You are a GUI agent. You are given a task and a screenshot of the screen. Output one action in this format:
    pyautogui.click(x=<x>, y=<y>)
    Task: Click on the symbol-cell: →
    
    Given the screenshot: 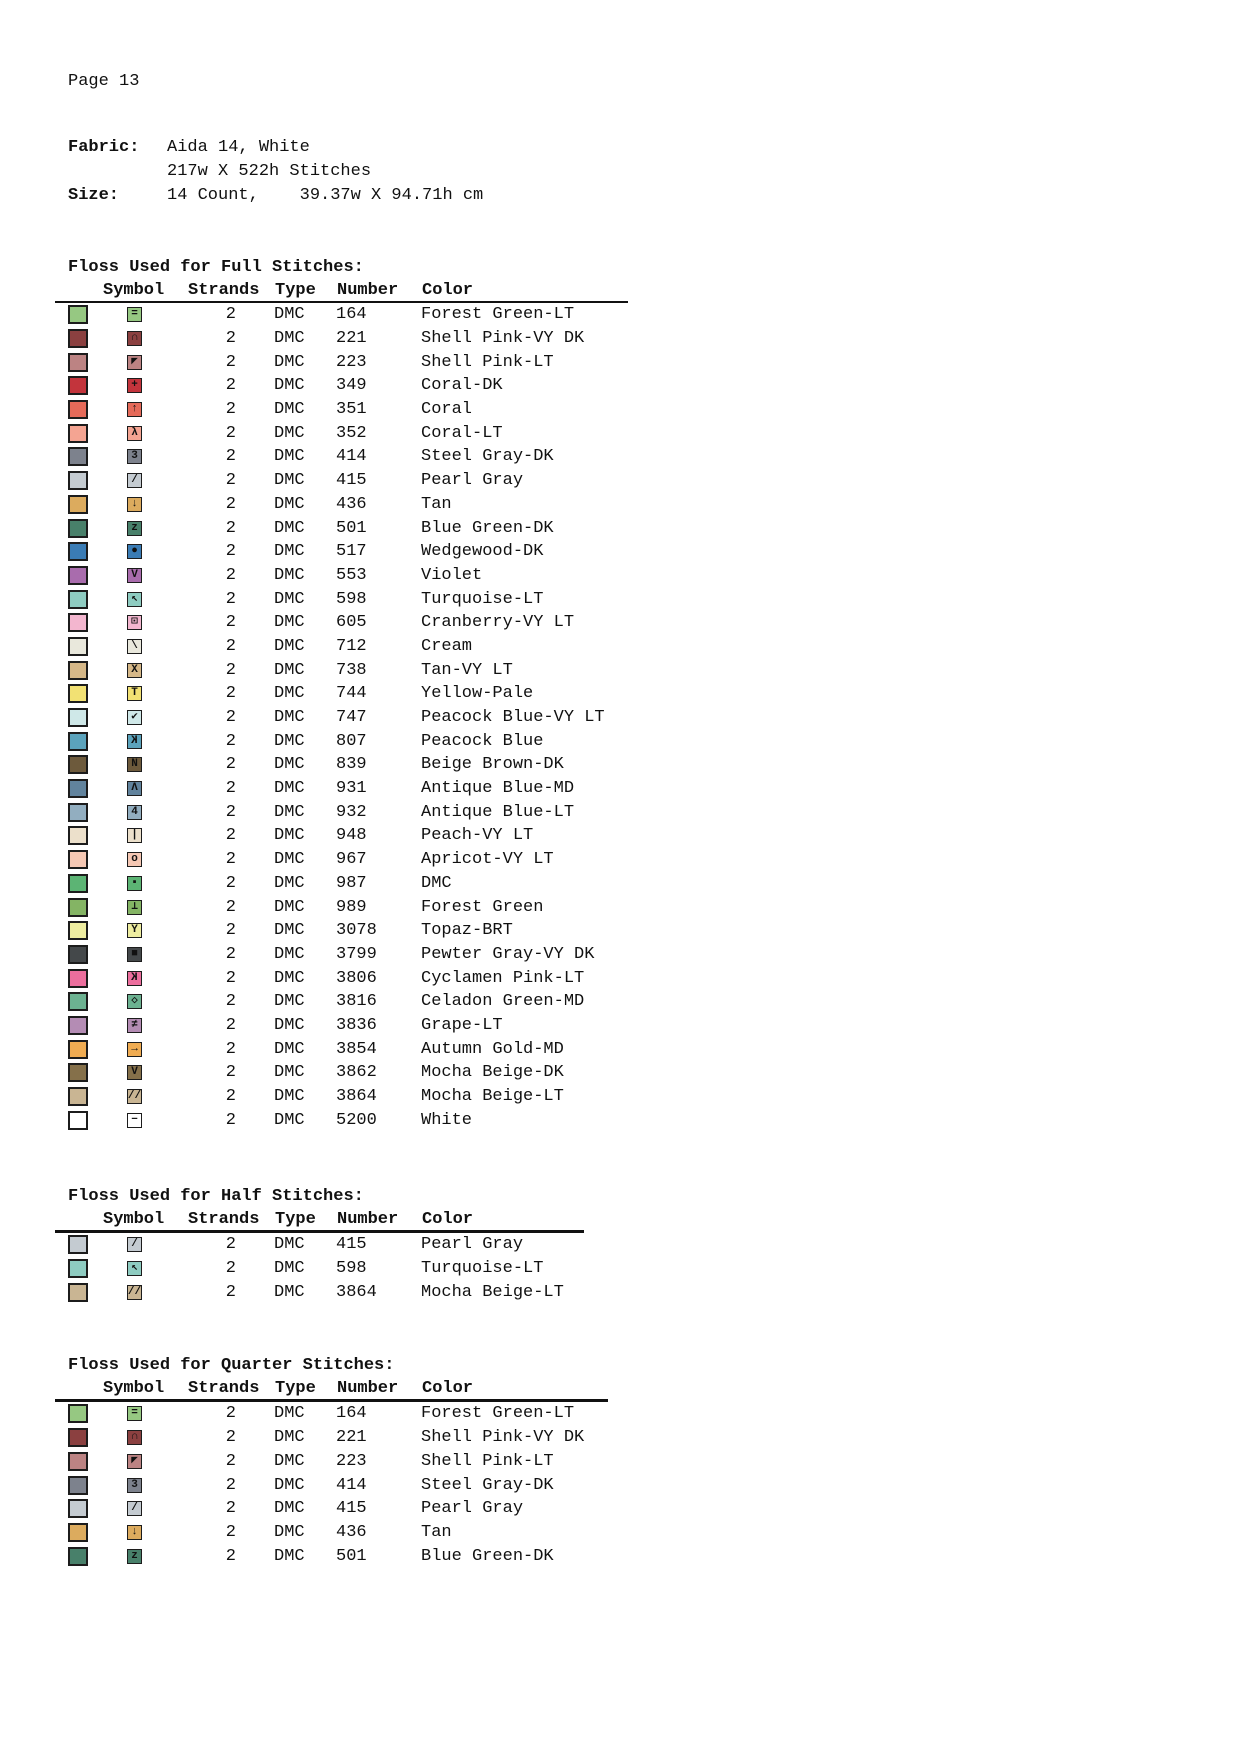 What is the action you would take?
    pyautogui.click(x=134, y=1049)
    